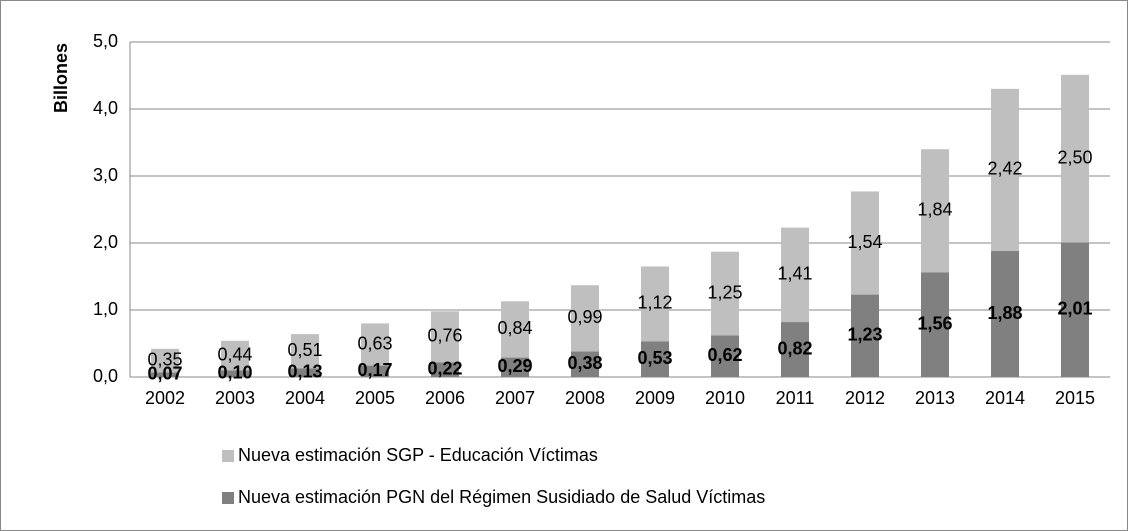 This screenshot has height=531, width=1128. I want to click on data-label: 1,12, so click(654, 303).